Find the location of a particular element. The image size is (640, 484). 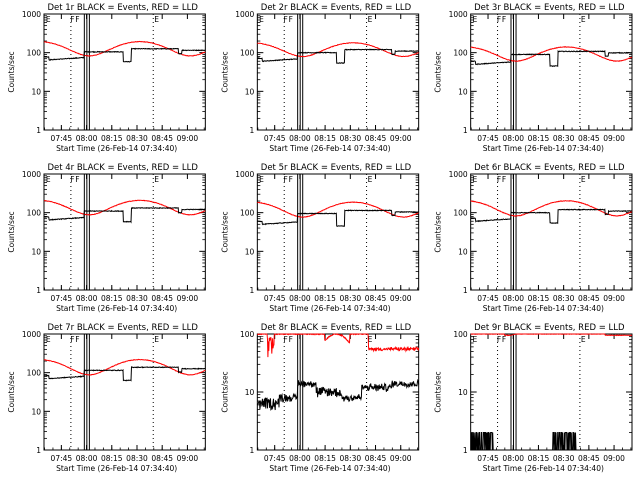

chart-title: Det 4r BLACK = Events, RED = LLD is located at coordinates (122, 168).